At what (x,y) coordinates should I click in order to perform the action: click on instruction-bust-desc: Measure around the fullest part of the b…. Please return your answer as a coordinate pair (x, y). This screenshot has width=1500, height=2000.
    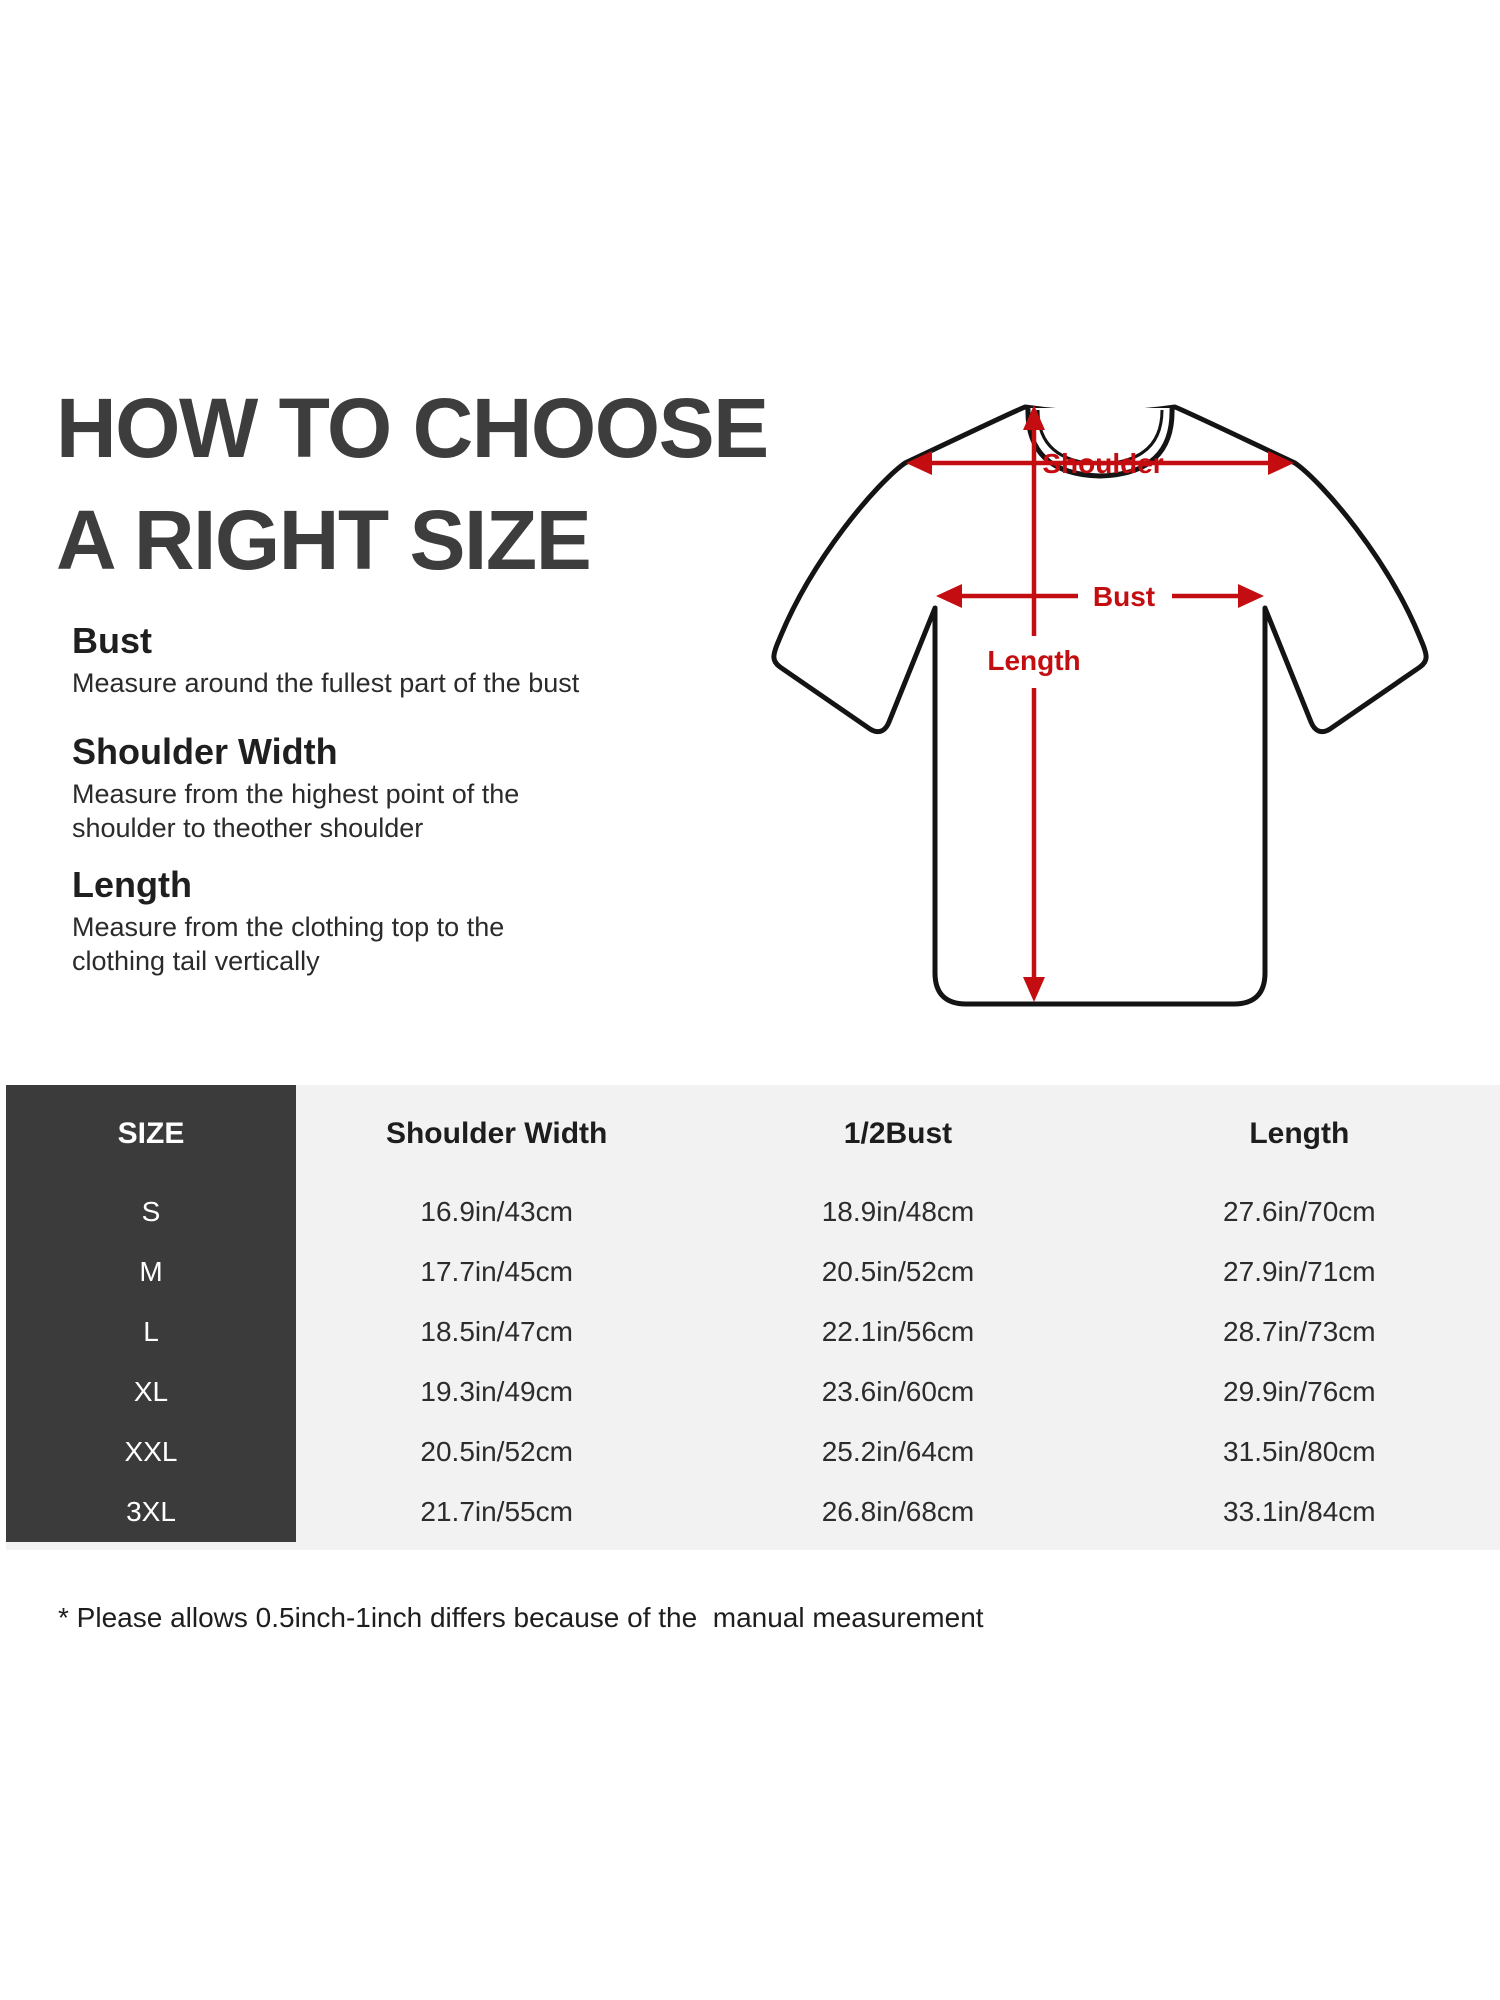
    Looking at the image, I should click on (326, 683).